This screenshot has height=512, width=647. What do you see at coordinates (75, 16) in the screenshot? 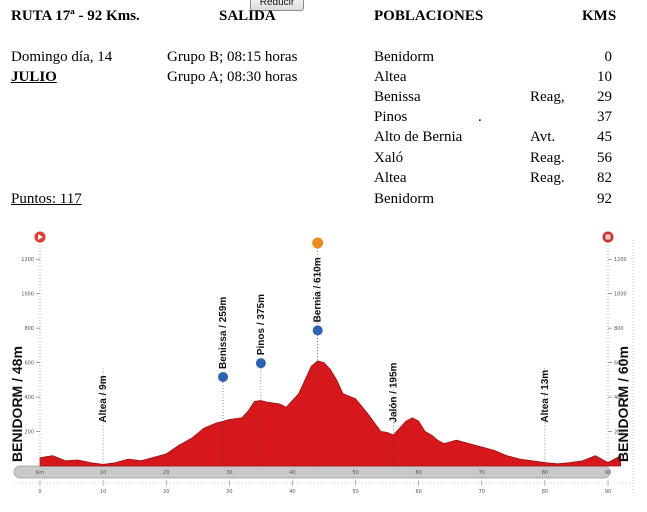
I see `route-title: RUTA 17ª - 92 Kms.` at bounding box center [75, 16].